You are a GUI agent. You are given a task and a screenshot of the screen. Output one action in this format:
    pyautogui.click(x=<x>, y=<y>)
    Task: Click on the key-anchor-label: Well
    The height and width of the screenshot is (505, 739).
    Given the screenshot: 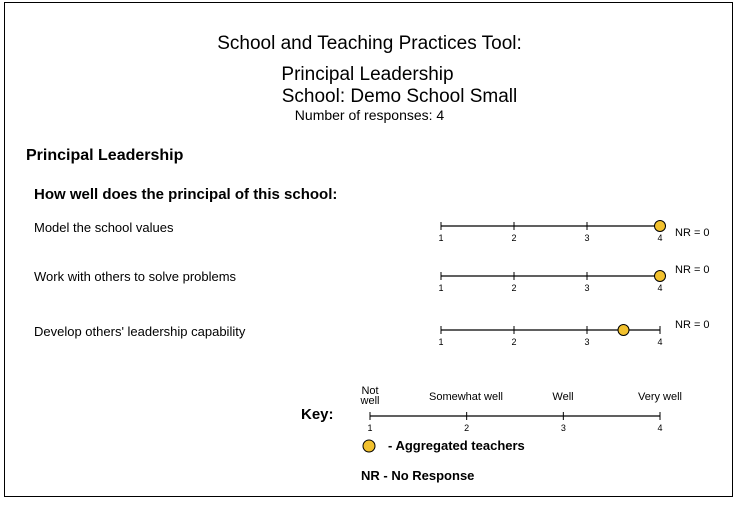 What is the action you would take?
    pyautogui.click(x=562, y=397)
    